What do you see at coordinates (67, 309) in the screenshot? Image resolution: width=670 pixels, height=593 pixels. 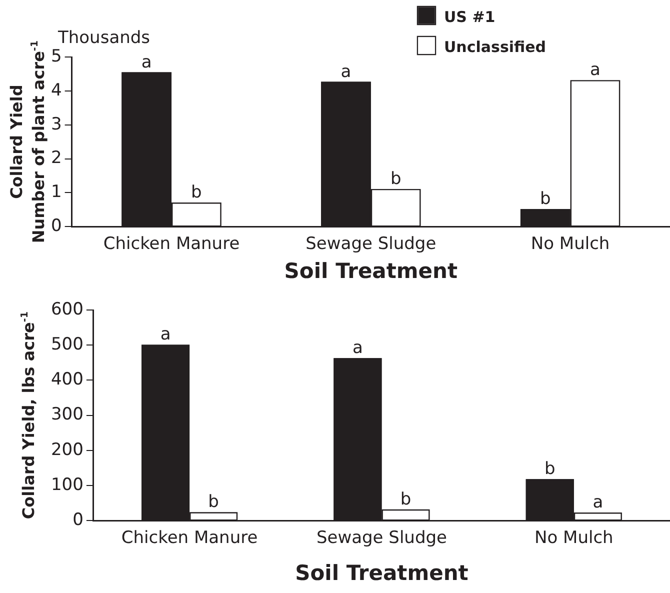 I see `y-tick-label: 600` at bounding box center [67, 309].